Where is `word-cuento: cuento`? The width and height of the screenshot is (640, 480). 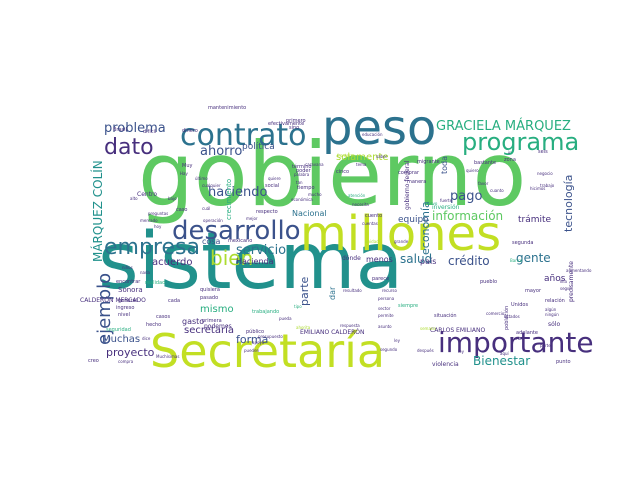
word-cuento: cuento is located at coordinates (373, 216).